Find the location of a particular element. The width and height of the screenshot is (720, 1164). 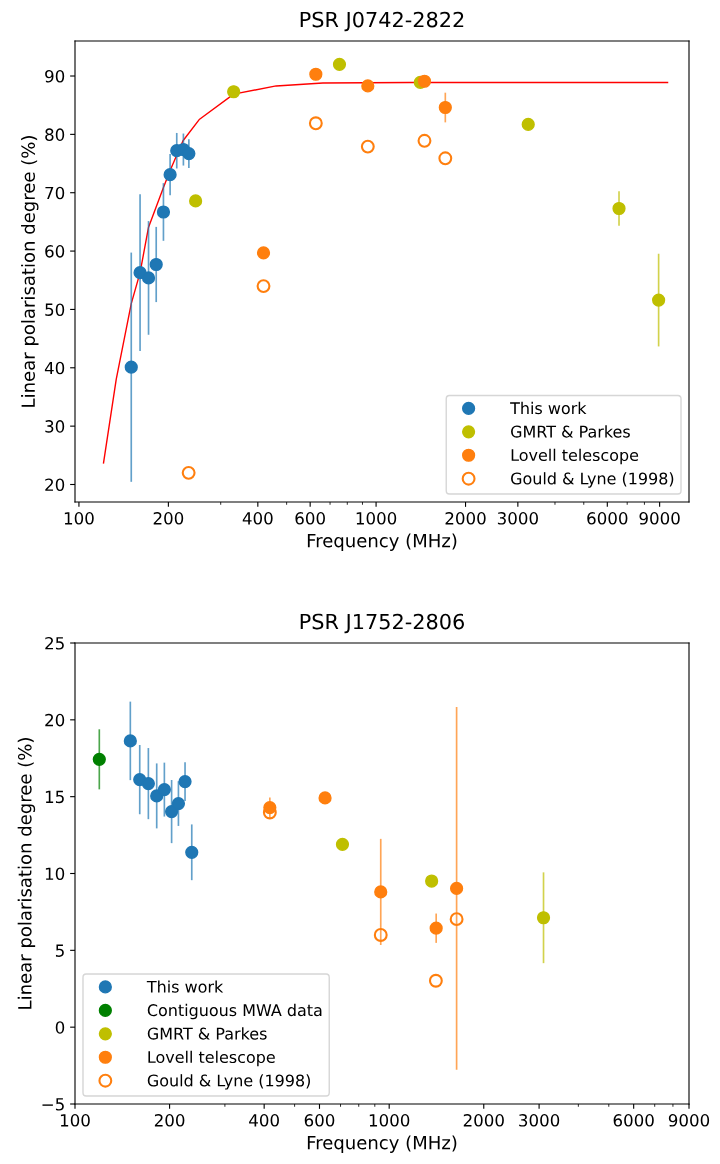

y-tick-label: −5 is located at coordinates (53, 1104).